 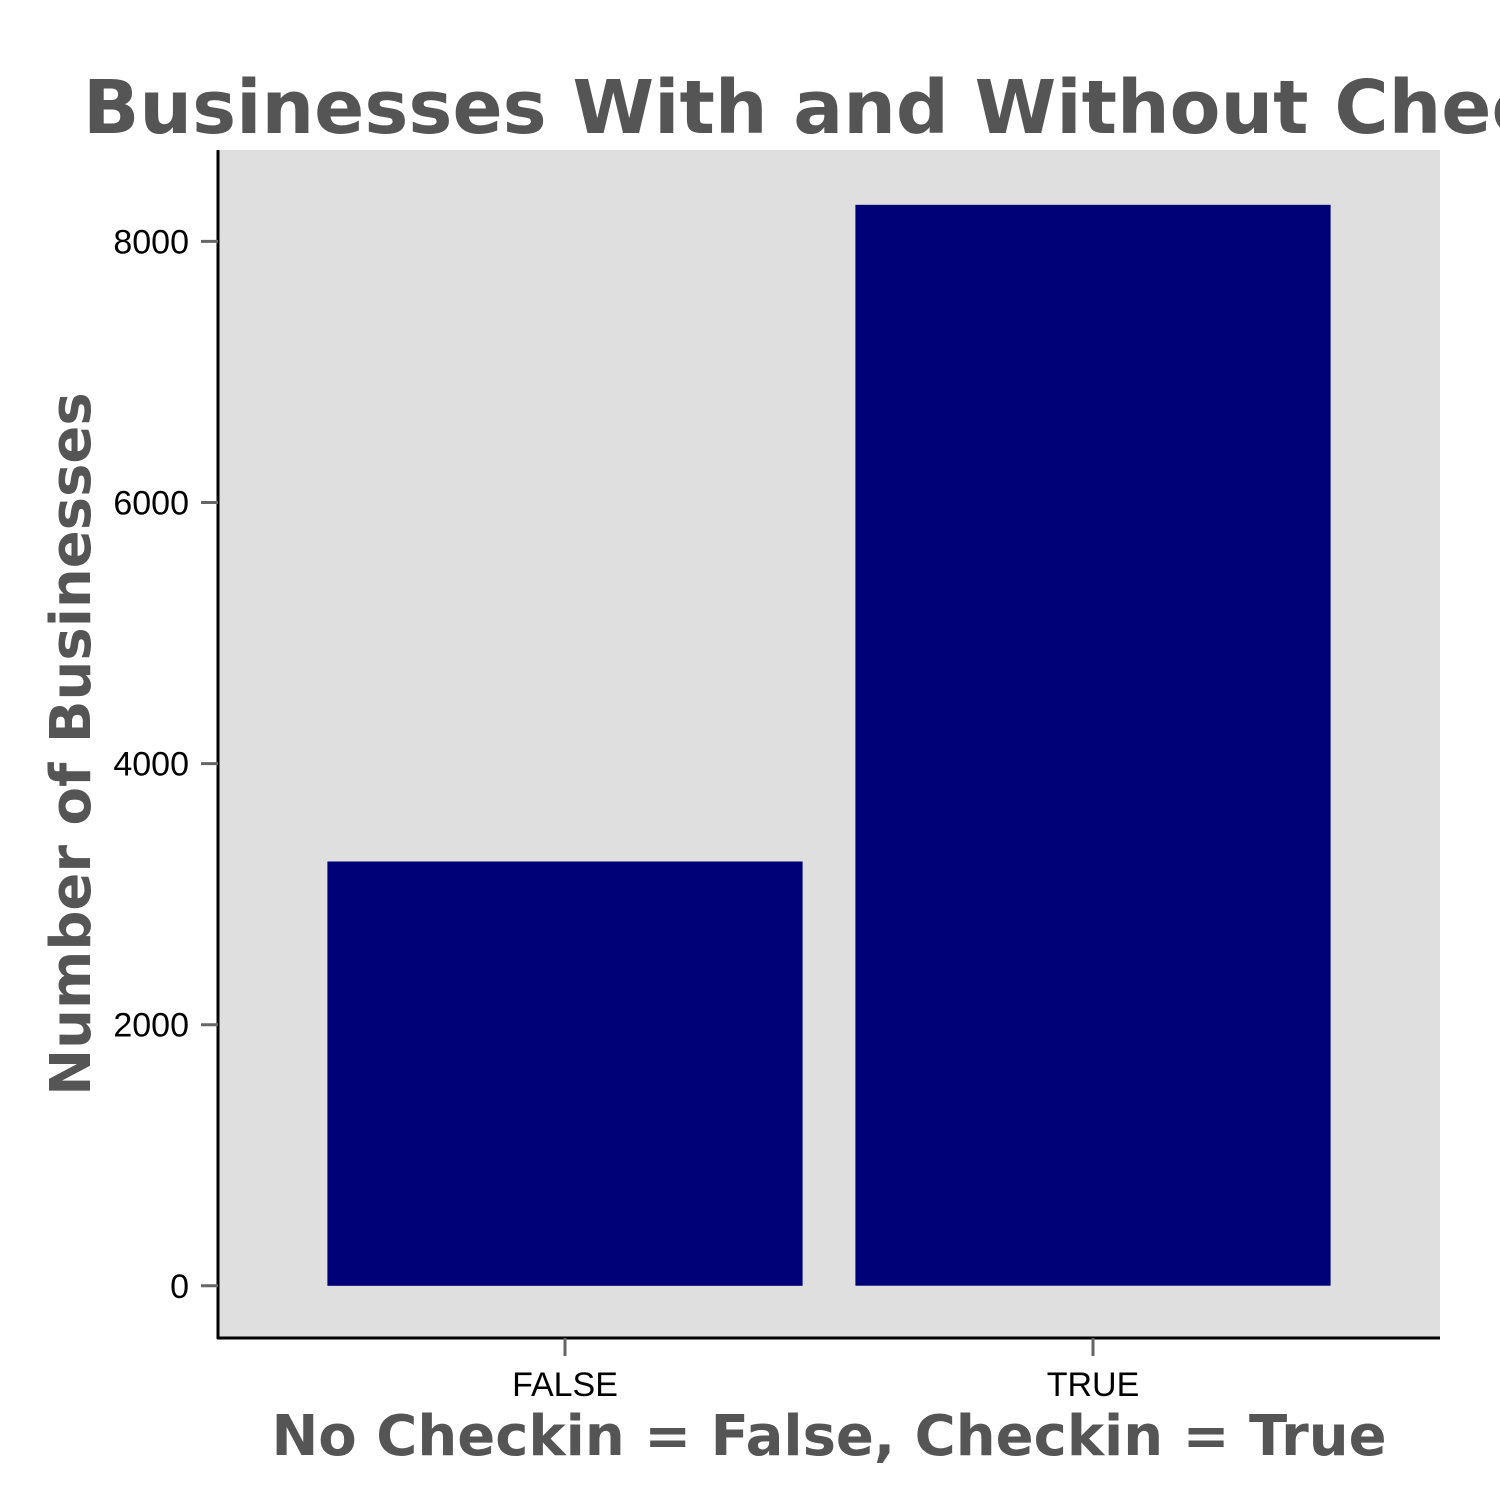 What do you see at coordinates (151, 504) in the screenshot?
I see `y-tick-label: 6000` at bounding box center [151, 504].